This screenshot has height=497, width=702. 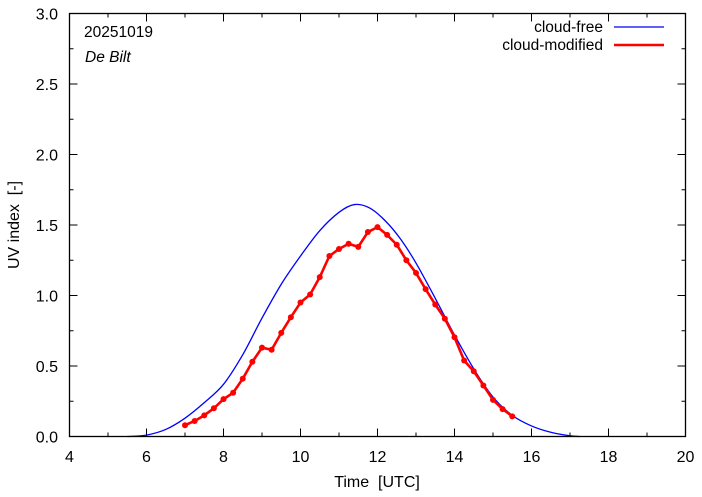 What do you see at coordinates (47, 156) in the screenshot?
I see `y-tick-label: 2.0` at bounding box center [47, 156].